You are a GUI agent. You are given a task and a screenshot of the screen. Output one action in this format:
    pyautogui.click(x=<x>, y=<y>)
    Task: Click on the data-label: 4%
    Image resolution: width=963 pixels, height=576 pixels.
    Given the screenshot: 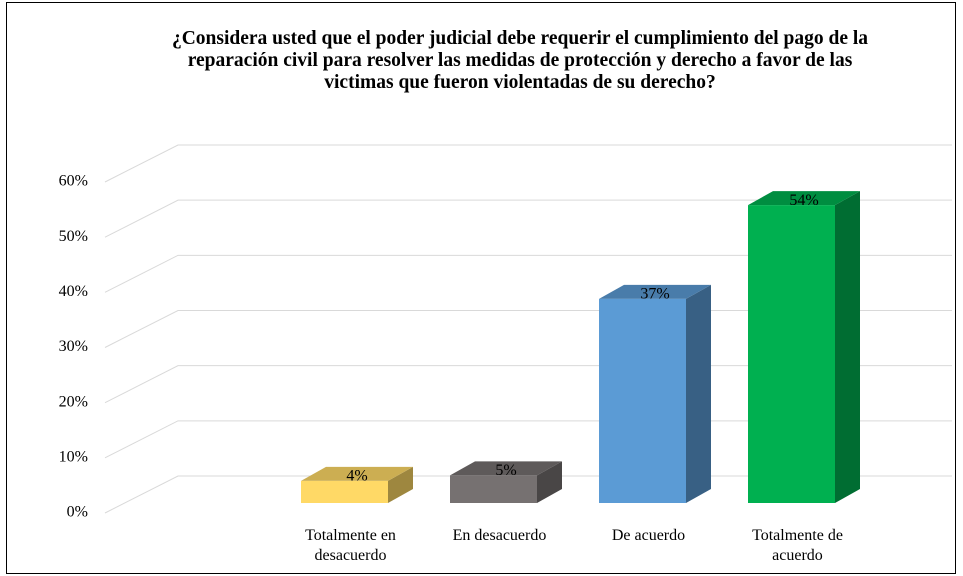 What is the action you would take?
    pyautogui.click(x=356, y=476)
    